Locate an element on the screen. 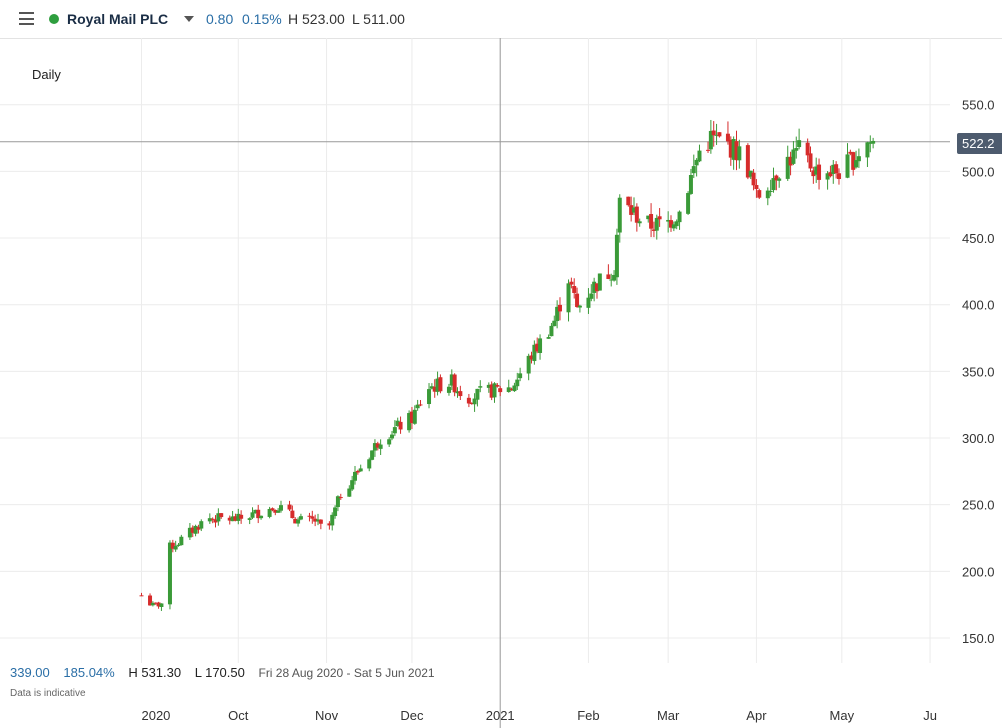 The height and width of the screenshot is (728, 1002). range-change-percent: 185.04% is located at coordinates (89, 672).